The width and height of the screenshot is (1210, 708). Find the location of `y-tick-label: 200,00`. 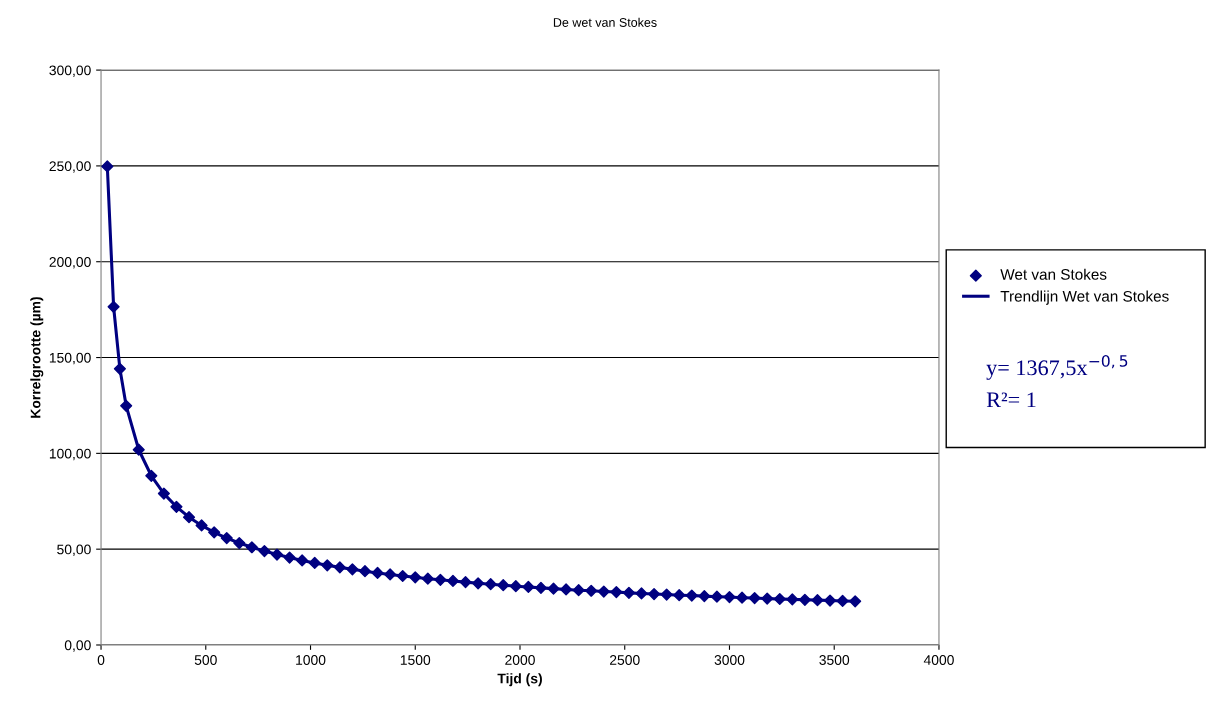

y-tick-label: 200,00 is located at coordinates (70, 263).